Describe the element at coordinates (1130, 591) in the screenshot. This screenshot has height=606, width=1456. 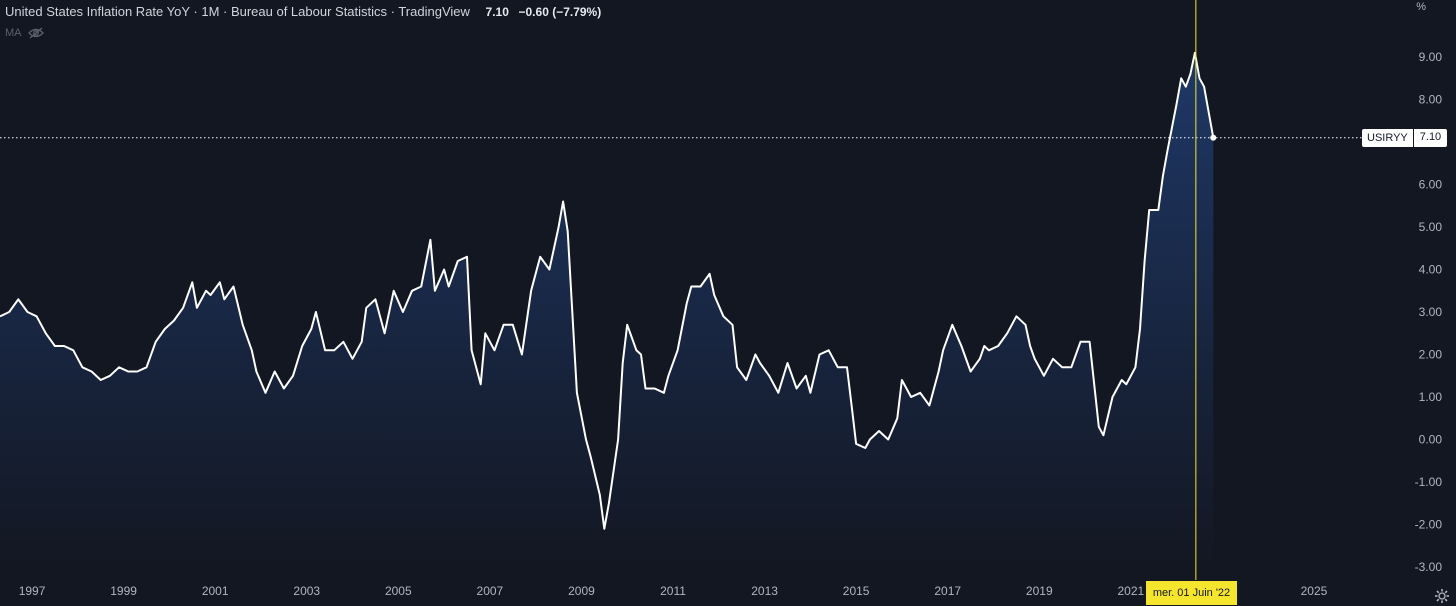
I see `x-tick-label: 2021` at that location.